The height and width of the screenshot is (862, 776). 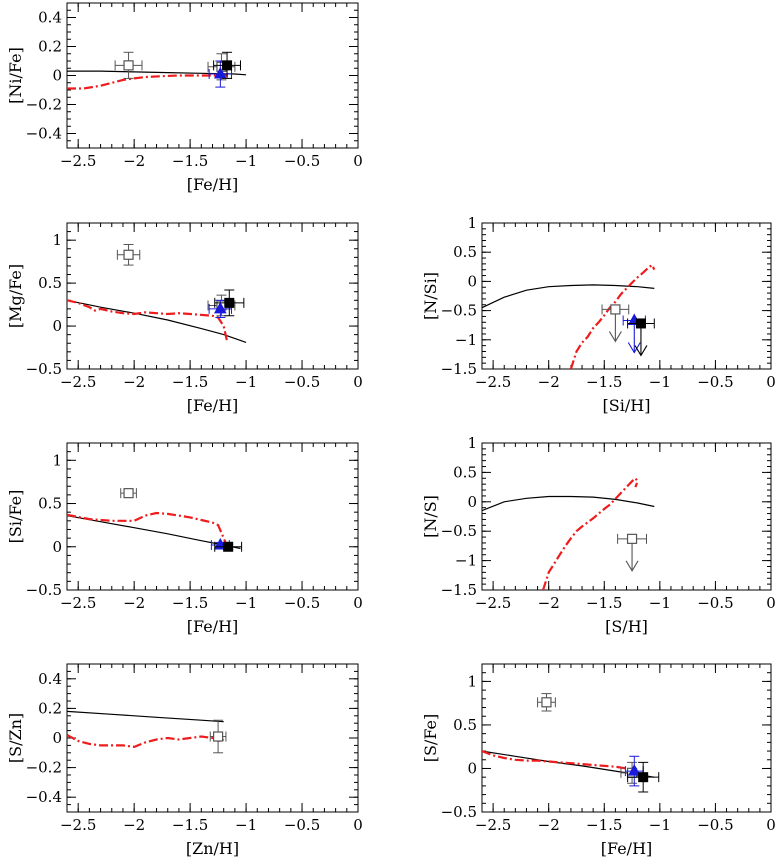 I want to click on y-axis-label: [S/Zn], so click(x=15, y=738).